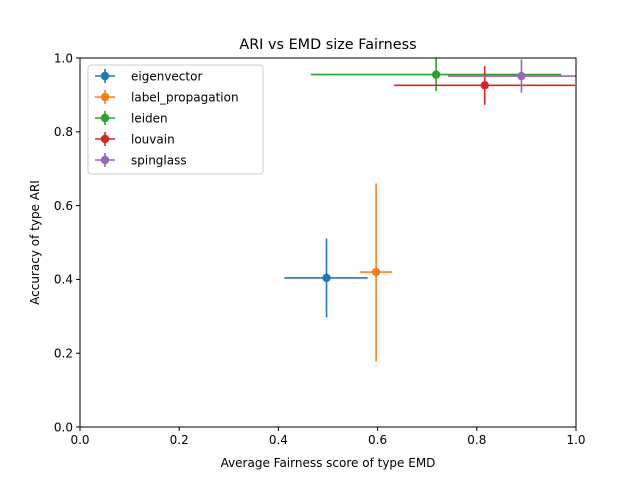  I want to click on legend-item-spinglass: spinglass, so click(141, 160).